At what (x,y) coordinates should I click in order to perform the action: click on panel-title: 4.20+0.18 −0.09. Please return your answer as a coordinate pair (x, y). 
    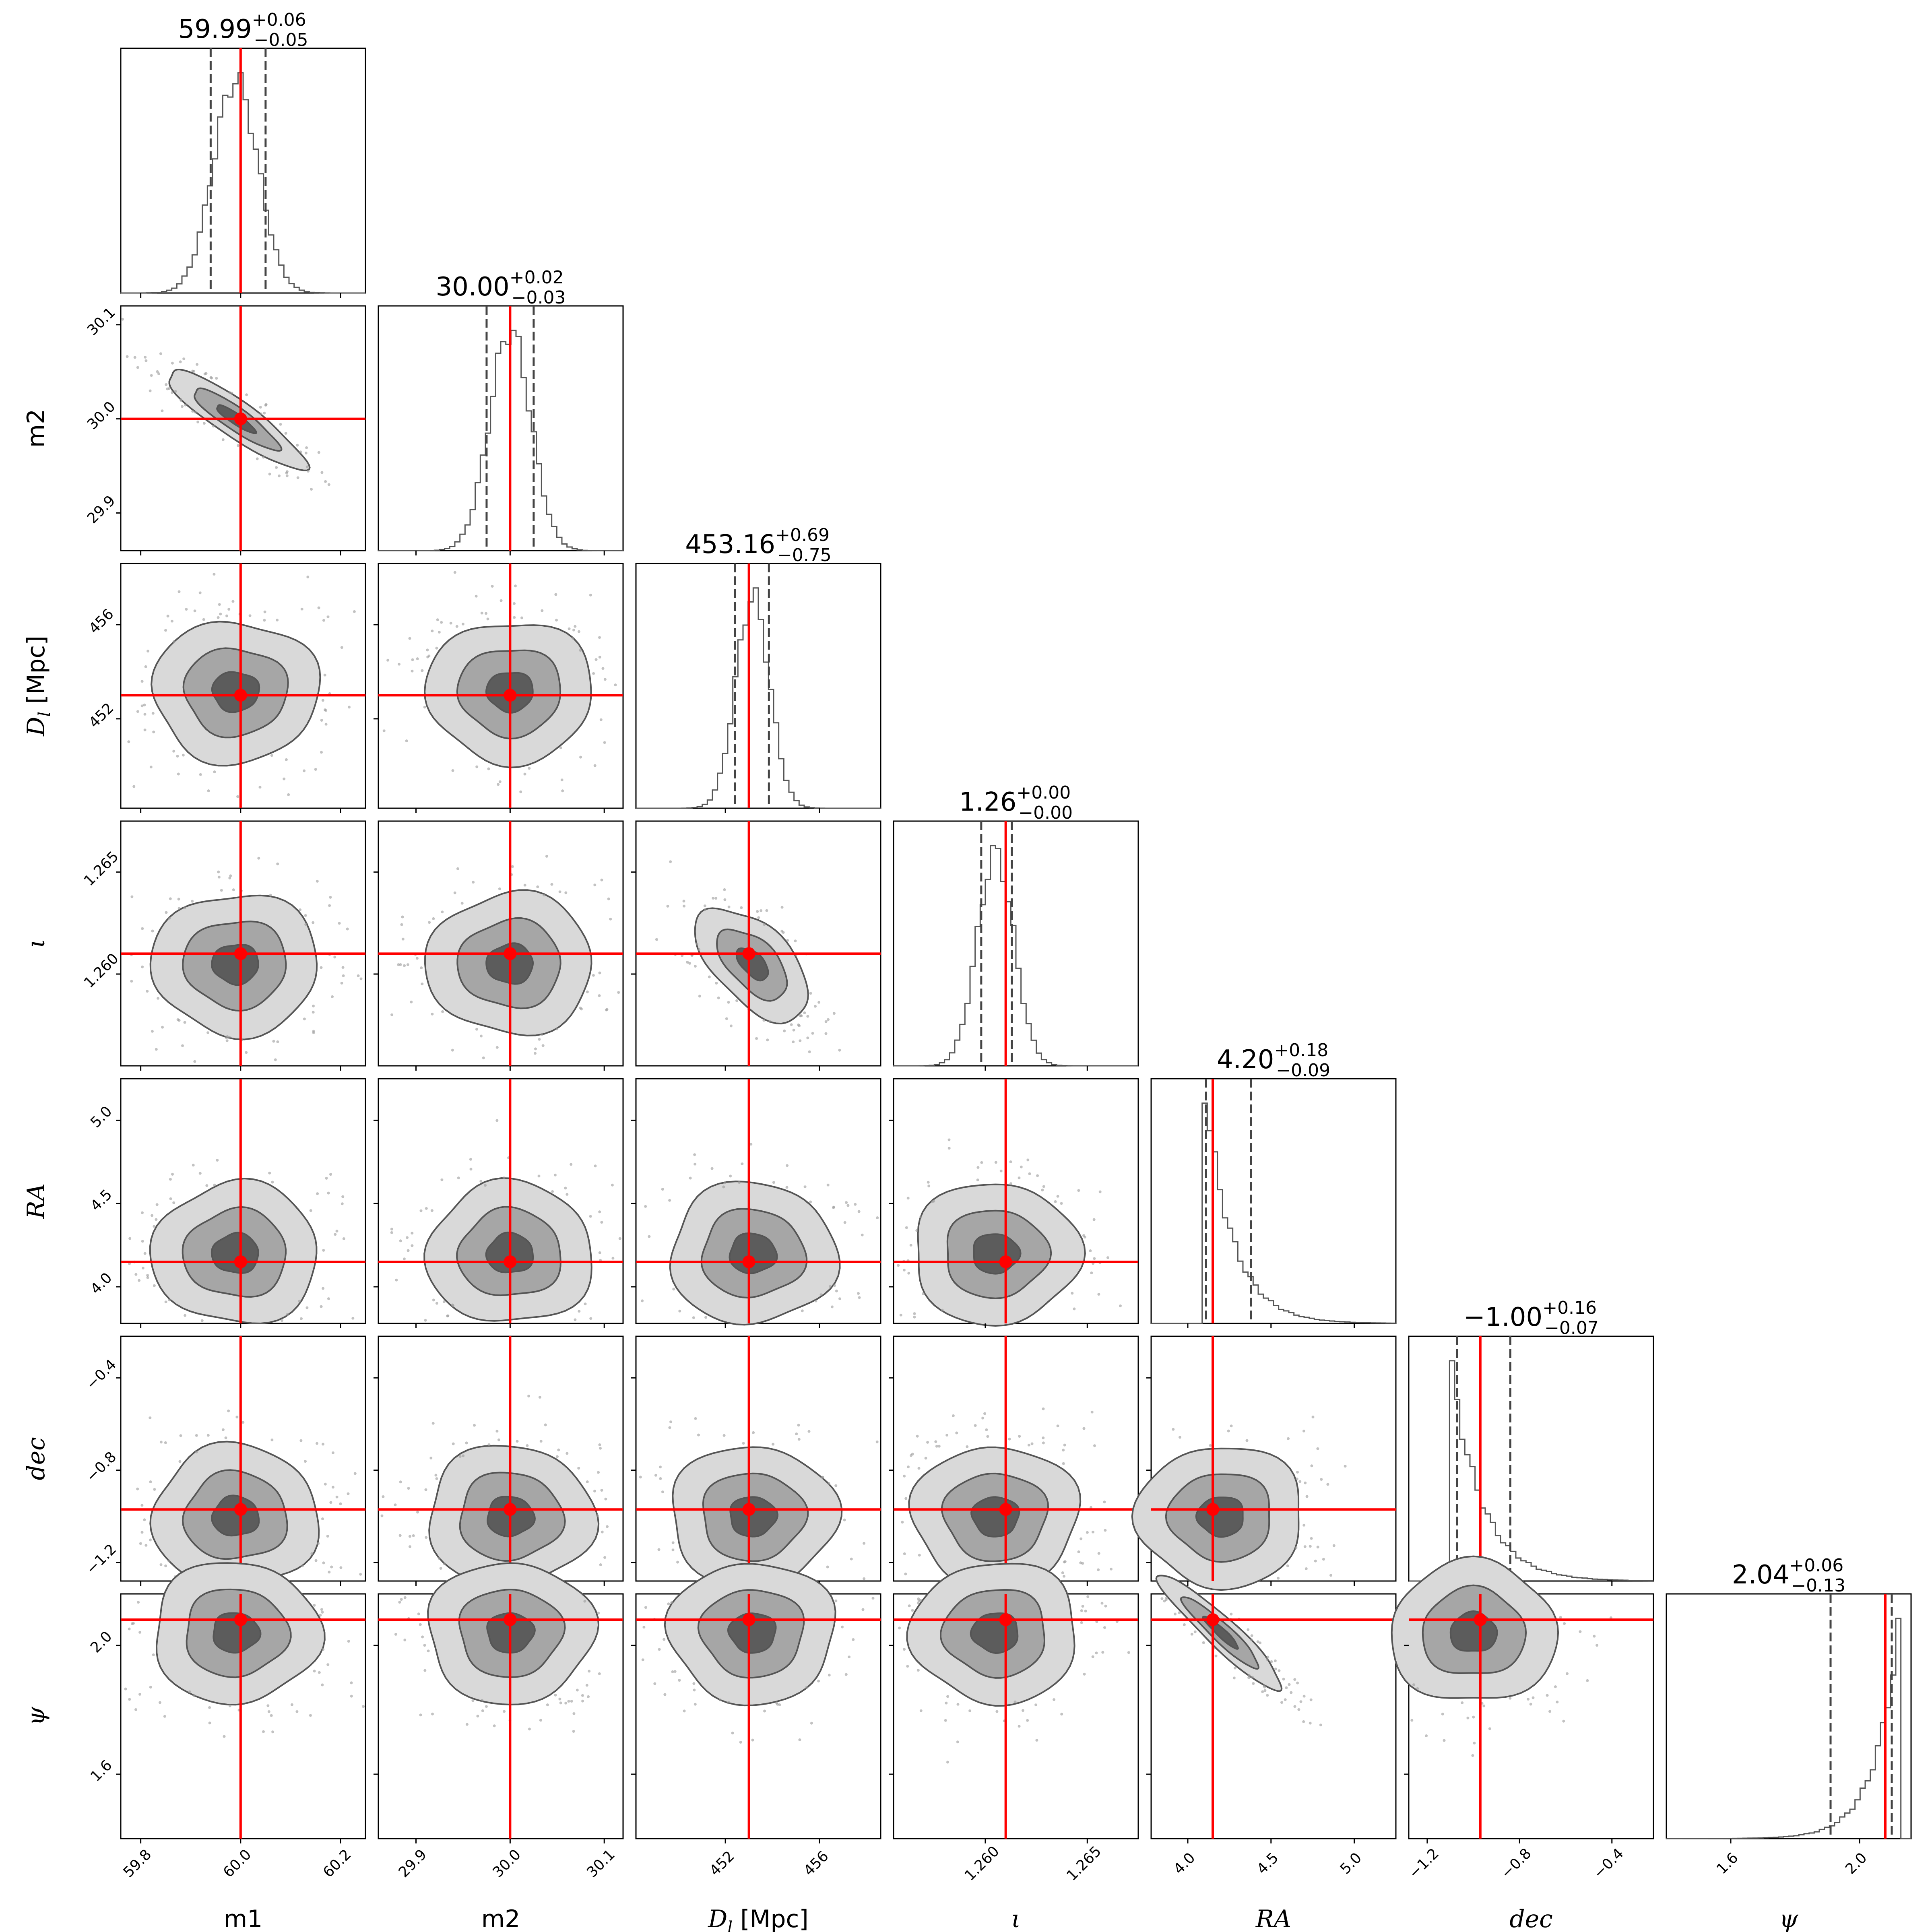
    Looking at the image, I should click on (1273, 1060).